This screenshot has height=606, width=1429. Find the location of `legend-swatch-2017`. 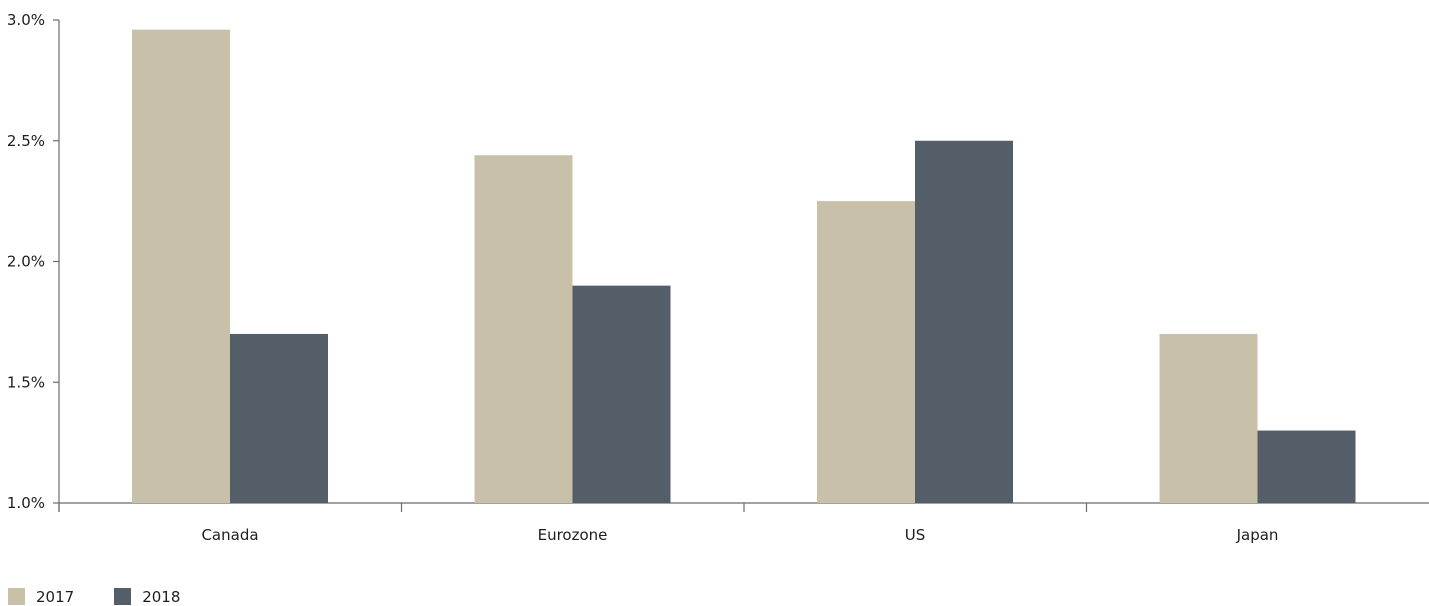

legend-swatch-2017 is located at coordinates (16, 596).